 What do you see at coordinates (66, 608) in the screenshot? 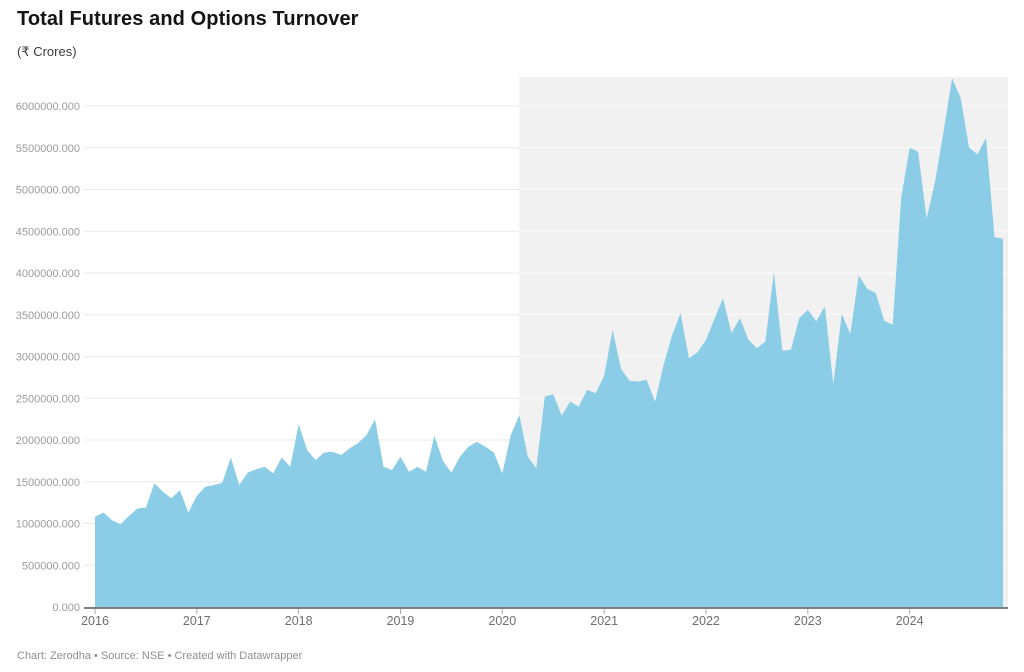
I see `y-tick-label: 0.000` at bounding box center [66, 608].